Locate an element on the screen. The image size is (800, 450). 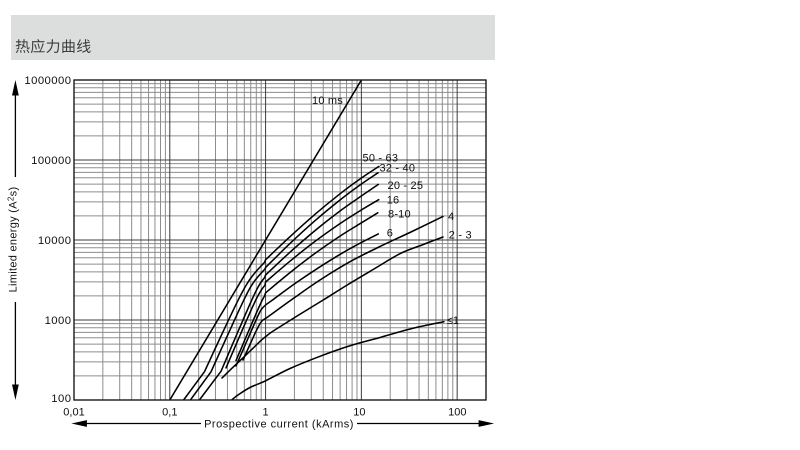
svg-text: 100000 is located at coordinates (51, 161).